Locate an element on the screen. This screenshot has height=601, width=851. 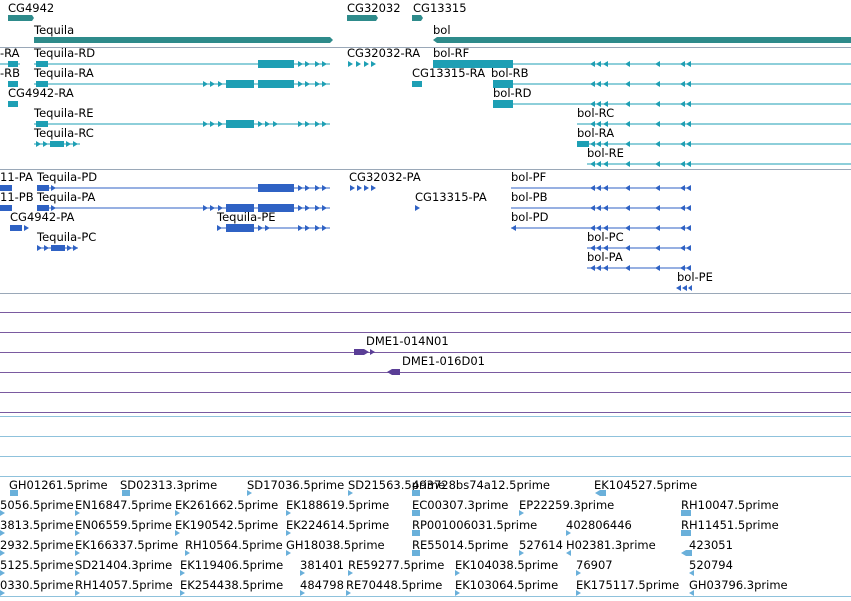
est-label: 5056.5prime is located at coordinates (37, 505).